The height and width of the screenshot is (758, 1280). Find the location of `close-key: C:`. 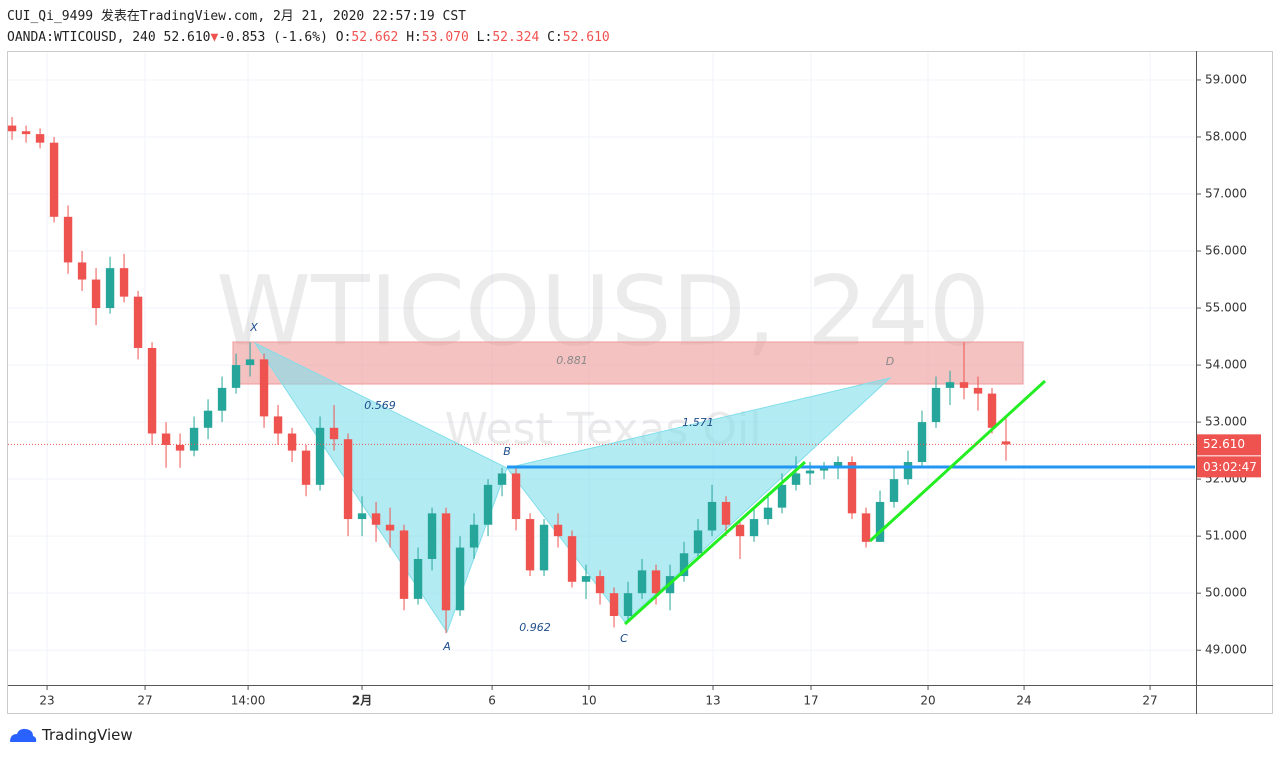

close-key: C: is located at coordinates (555, 37).